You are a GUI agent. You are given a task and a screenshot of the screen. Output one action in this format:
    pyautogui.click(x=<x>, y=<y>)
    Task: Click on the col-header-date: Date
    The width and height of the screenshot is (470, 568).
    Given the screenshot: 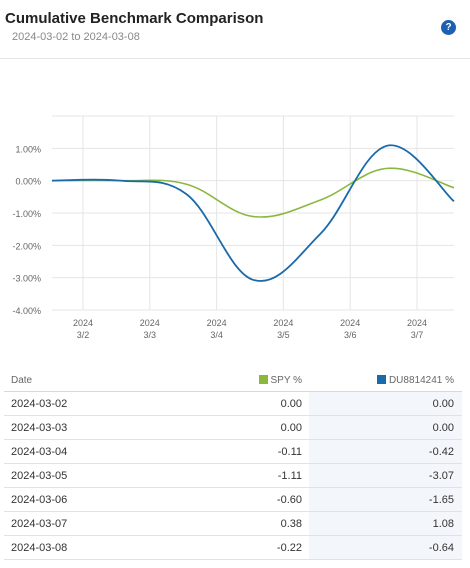 What is the action you would take?
    pyautogui.click(x=22, y=380)
    